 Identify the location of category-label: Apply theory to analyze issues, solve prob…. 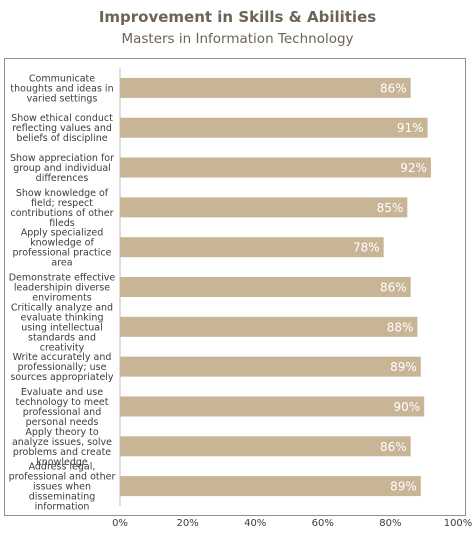
(62, 447).